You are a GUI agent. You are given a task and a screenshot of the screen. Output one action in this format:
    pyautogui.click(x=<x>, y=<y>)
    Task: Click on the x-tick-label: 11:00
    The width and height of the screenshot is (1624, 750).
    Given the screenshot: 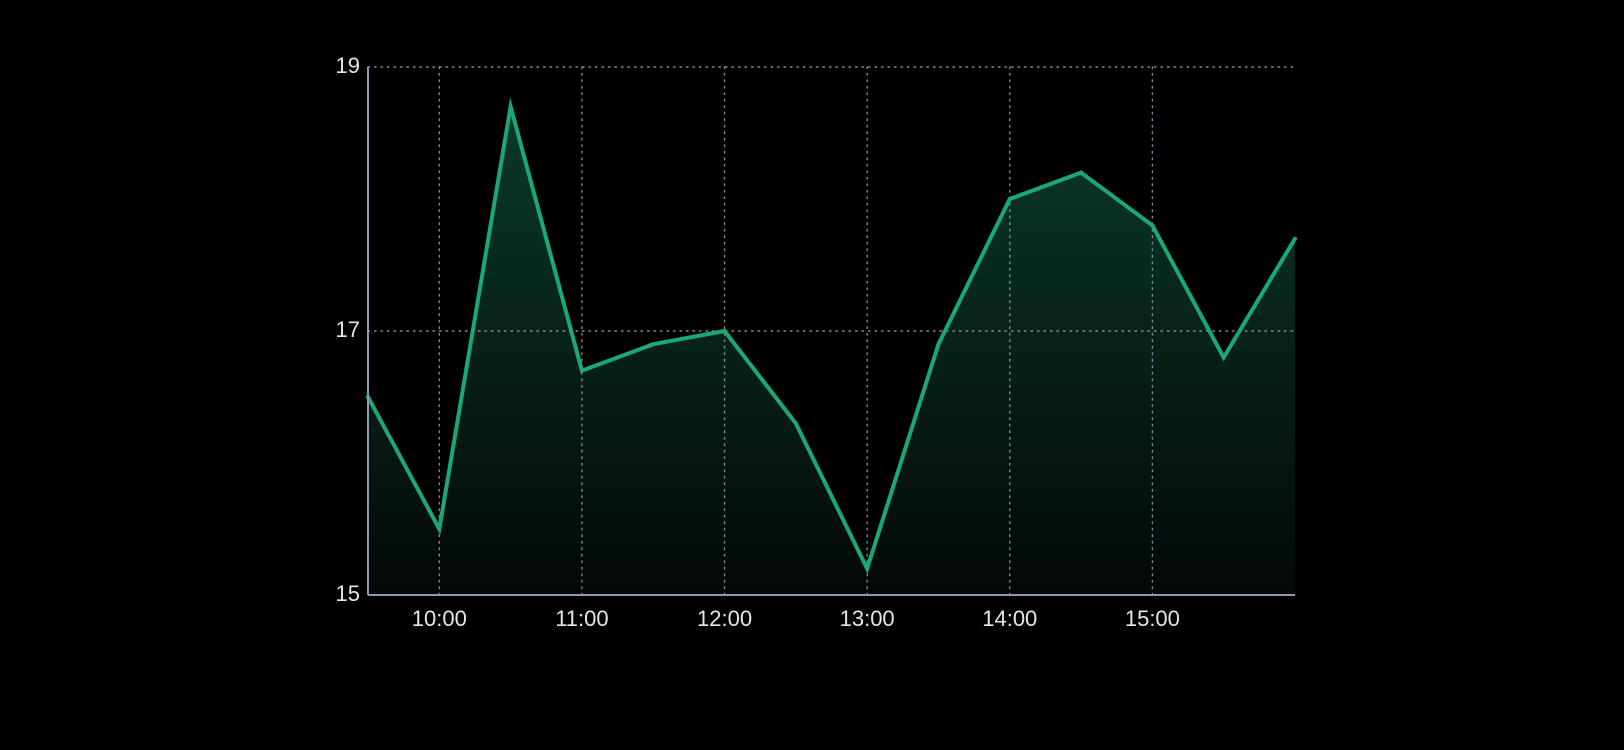 What is the action you would take?
    pyautogui.click(x=581, y=618)
    